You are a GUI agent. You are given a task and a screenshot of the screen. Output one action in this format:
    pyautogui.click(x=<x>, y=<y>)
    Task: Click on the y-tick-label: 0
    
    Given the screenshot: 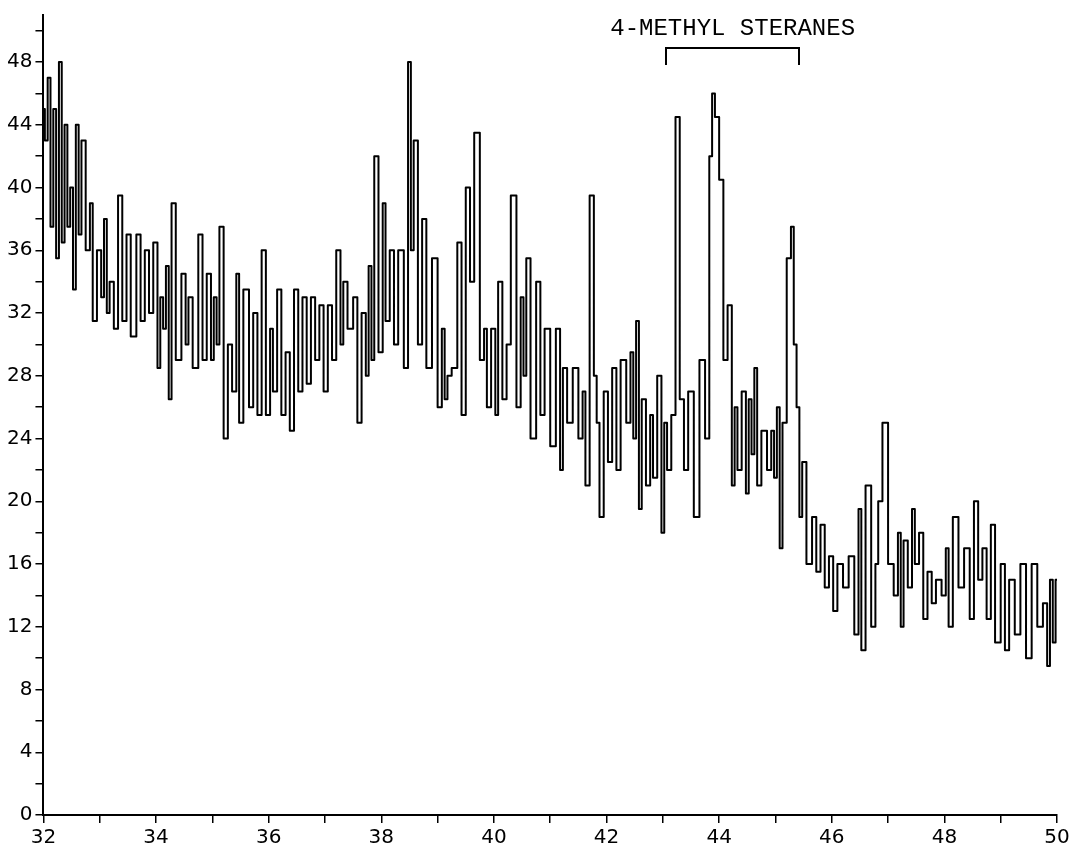 What is the action you would take?
    pyautogui.click(x=26, y=813)
    